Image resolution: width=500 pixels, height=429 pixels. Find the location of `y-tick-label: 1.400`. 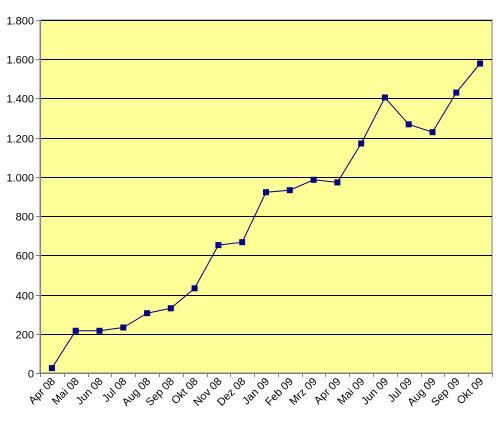

y-tick-label: 1.400 is located at coordinates (20, 100).